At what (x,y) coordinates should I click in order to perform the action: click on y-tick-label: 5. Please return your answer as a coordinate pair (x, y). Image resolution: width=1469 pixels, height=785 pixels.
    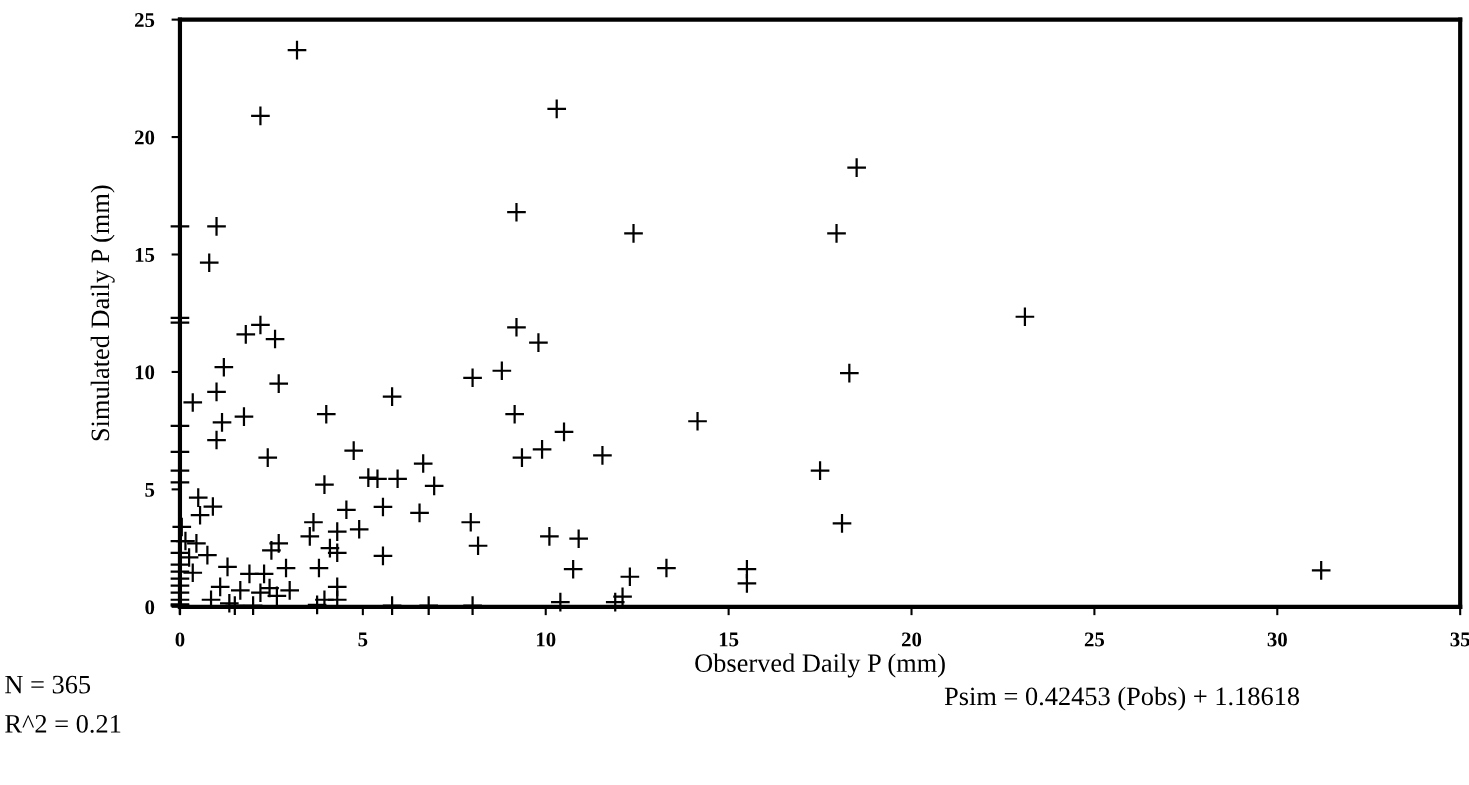
    Looking at the image, I should click on (150, 489).